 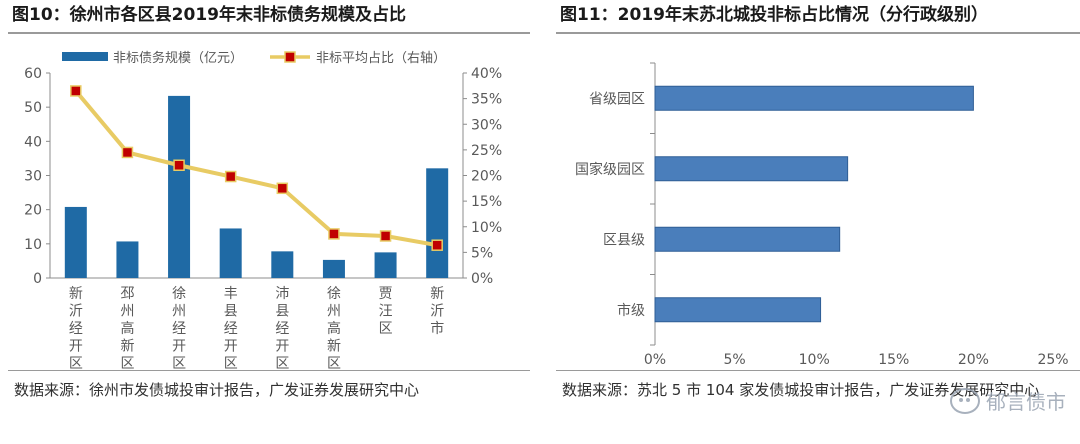 I want to click on y-category-label-2: 国家级园区, so click(x=610, y=169).